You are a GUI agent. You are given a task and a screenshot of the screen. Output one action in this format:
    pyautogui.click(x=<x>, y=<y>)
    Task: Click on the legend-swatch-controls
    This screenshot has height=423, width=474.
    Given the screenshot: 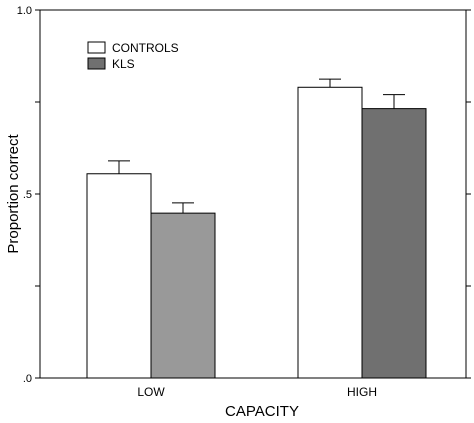 What is the action you would take?
    pyautogui.click(x=96, y=47)
    